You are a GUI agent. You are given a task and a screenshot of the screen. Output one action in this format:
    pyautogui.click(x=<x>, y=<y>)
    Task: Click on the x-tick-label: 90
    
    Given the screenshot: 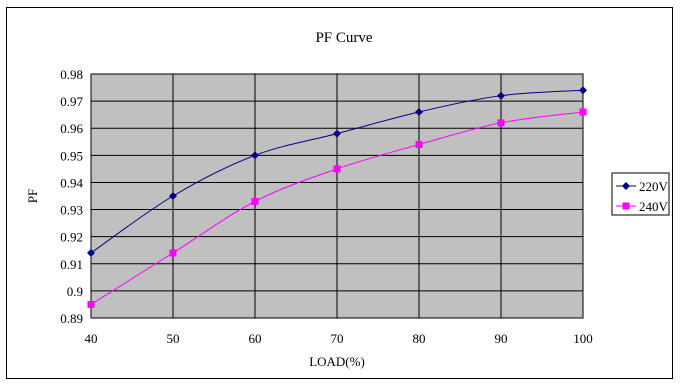 What is the action you would take?
    pyautogui.click(x=501, y=338)
    